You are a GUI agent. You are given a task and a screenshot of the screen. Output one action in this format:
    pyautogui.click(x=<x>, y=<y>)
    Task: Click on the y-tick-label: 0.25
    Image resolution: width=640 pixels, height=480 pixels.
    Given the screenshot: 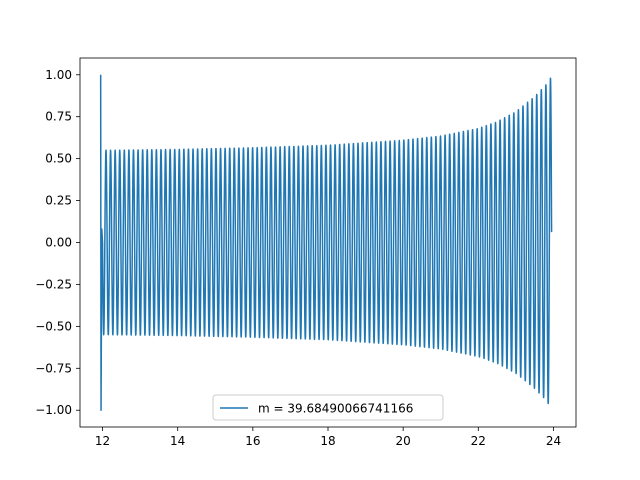 What is the action you would take?
    pyautogui.click(x=58, y=201)
    